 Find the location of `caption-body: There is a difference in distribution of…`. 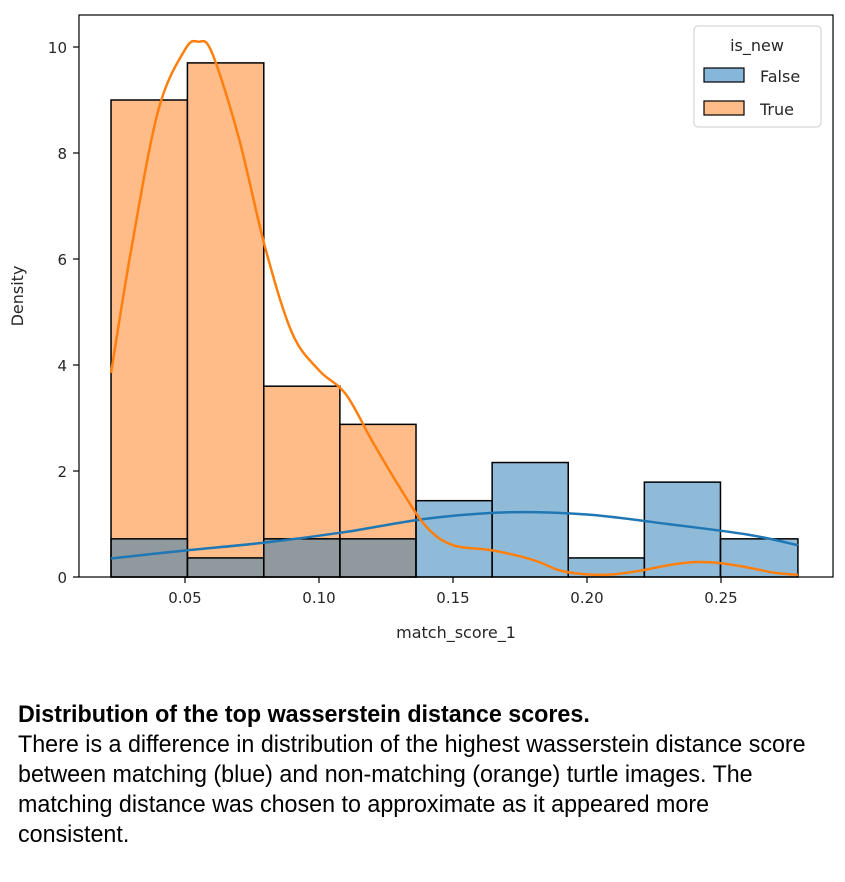

caption-body: There is a difference in distribution of… is located at coordinates (412, 789).